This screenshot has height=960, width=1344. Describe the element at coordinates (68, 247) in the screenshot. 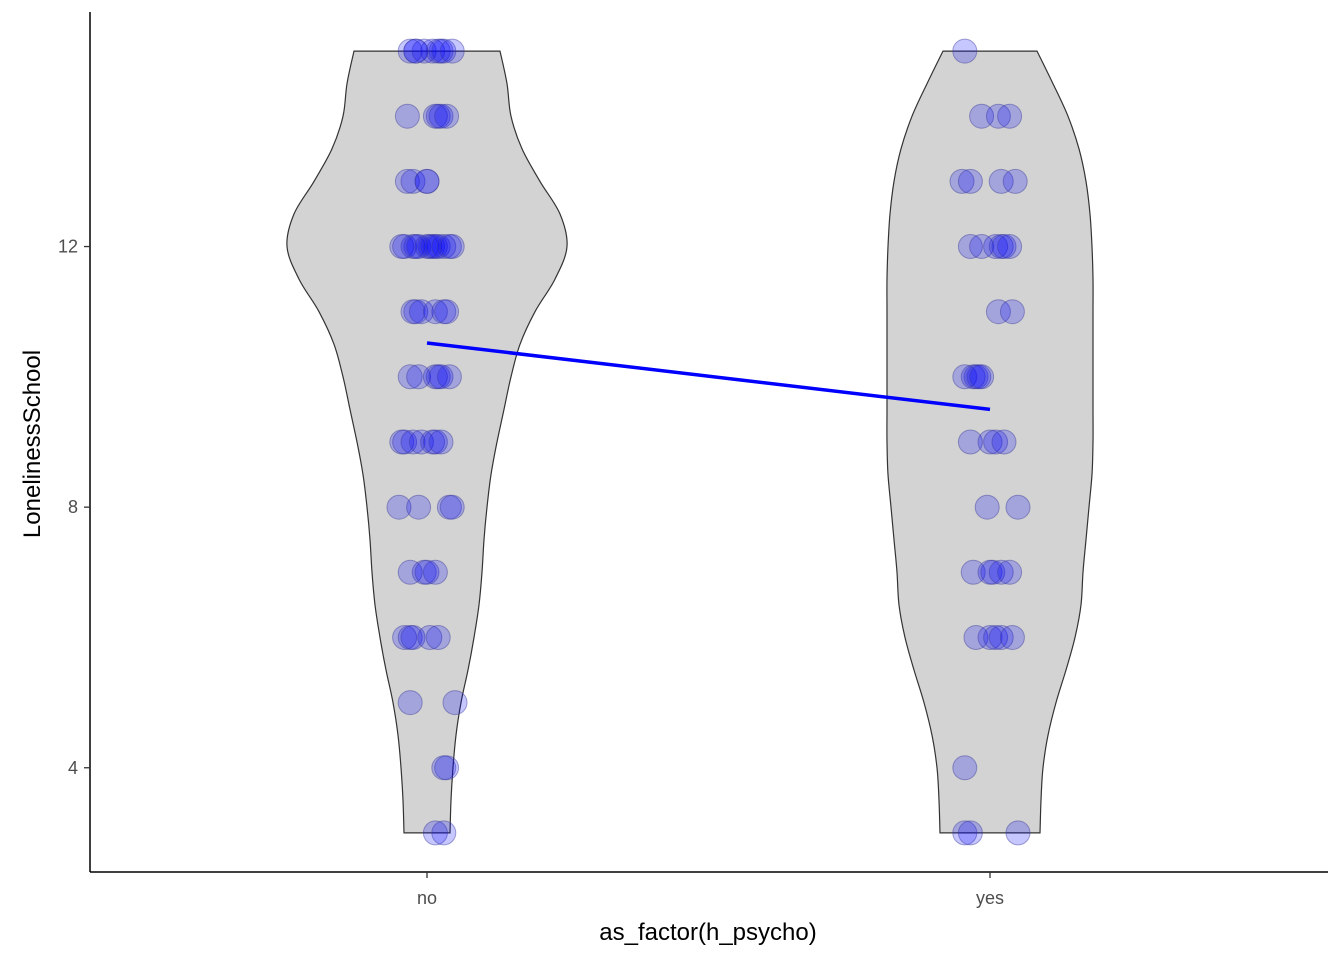

I see `y-tick-label-12: 12` at that location.